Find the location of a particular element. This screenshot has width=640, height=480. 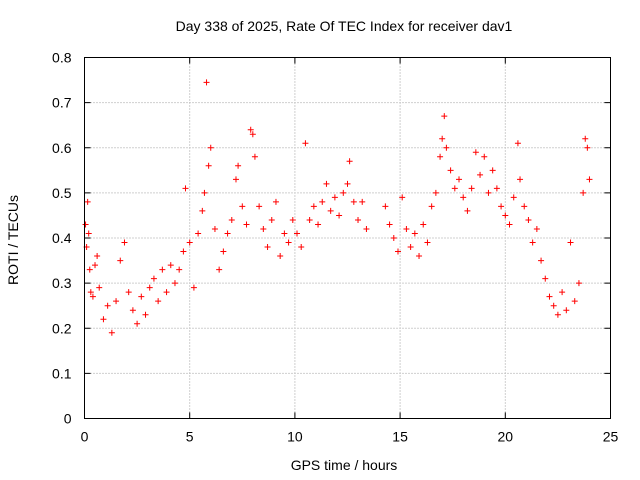

y-tick-label: 0.7 is located at coordinates (62, 103).